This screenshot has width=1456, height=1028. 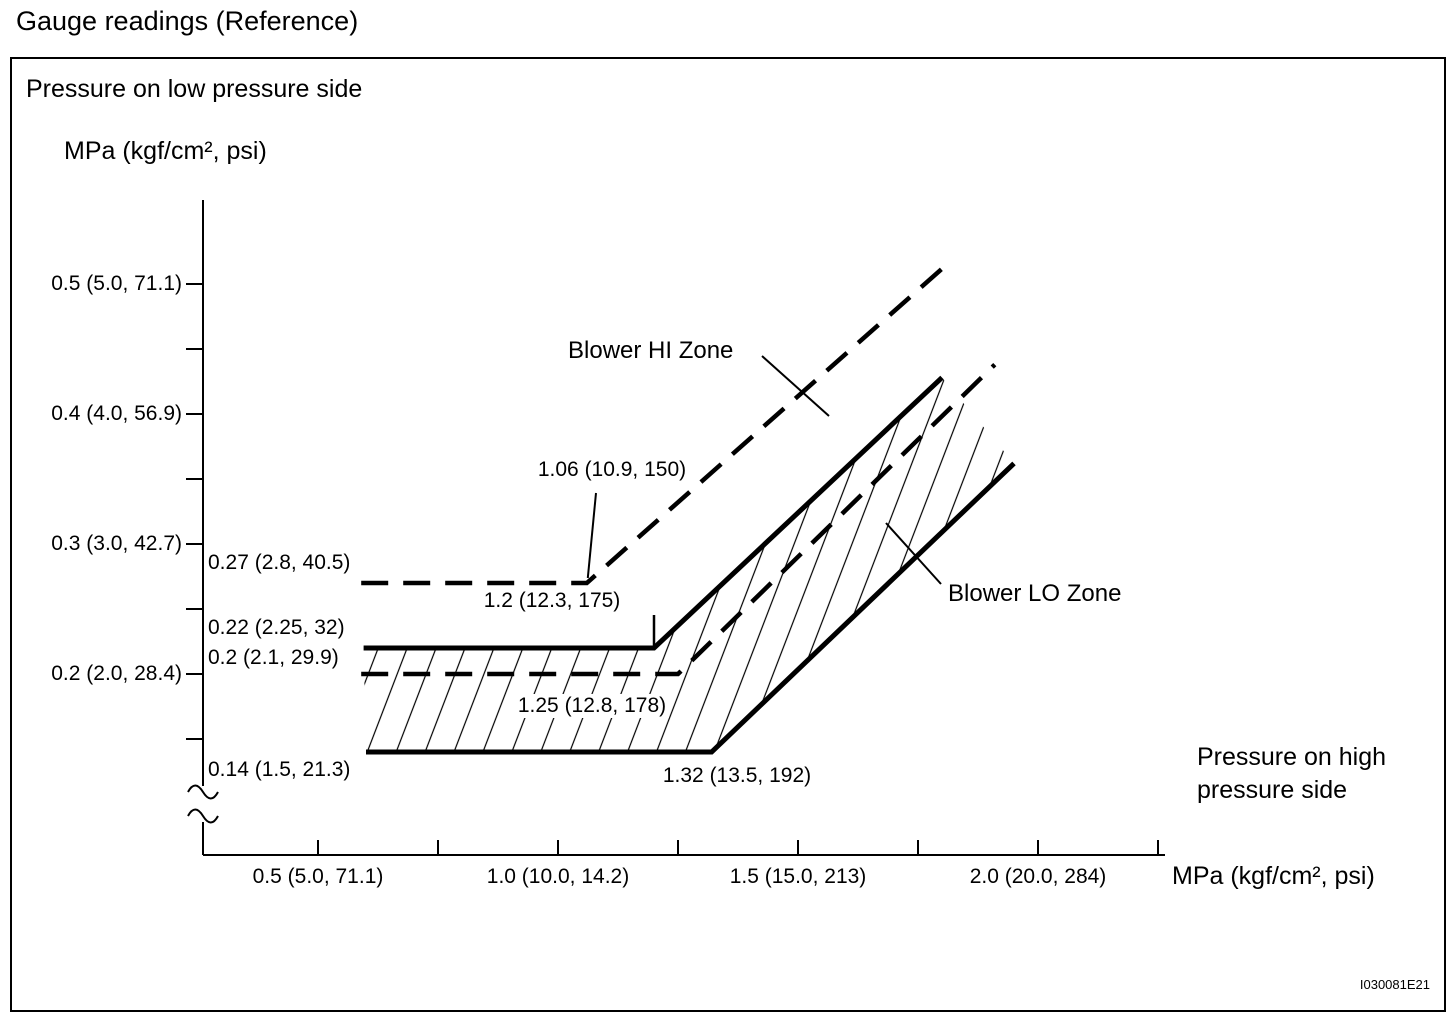 I want to click on zone-kink-label: 1.32 (13.5, 192), so click(x=737, y=775).